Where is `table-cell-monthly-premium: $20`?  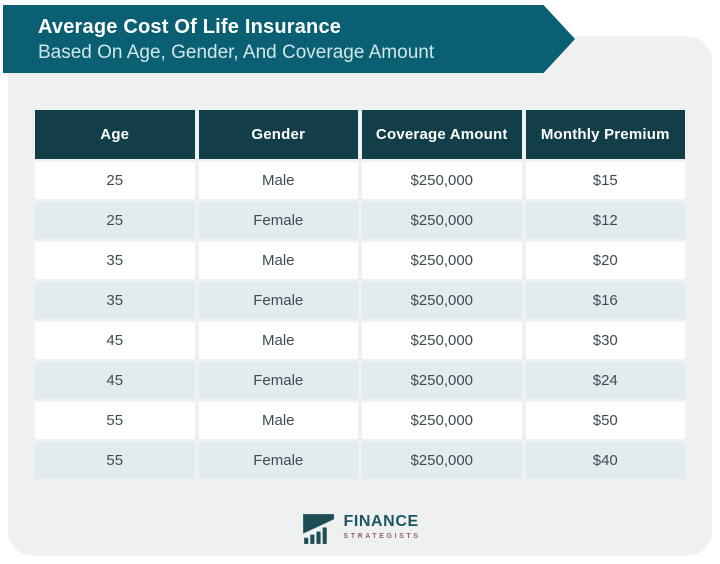 table-cell-monthly-premium: $20 is located at coordinates (605, 260).